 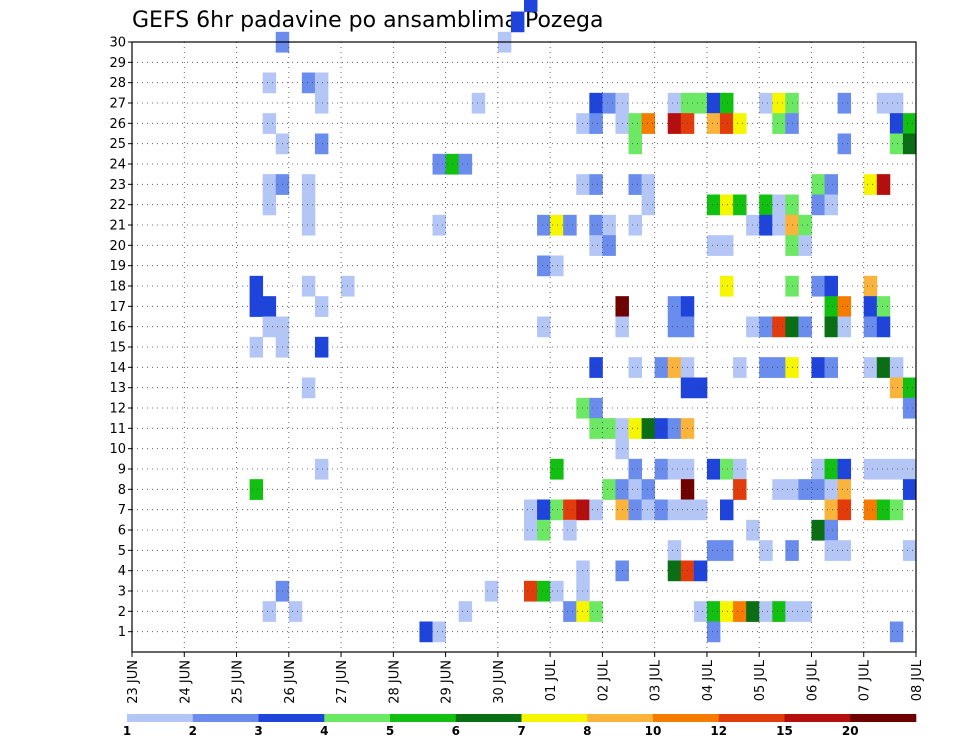 What do you see at coordinates (238, 682) in the screenshot?
I see `x-tick-label: 25 JUN` at bounding box center [238, 682].